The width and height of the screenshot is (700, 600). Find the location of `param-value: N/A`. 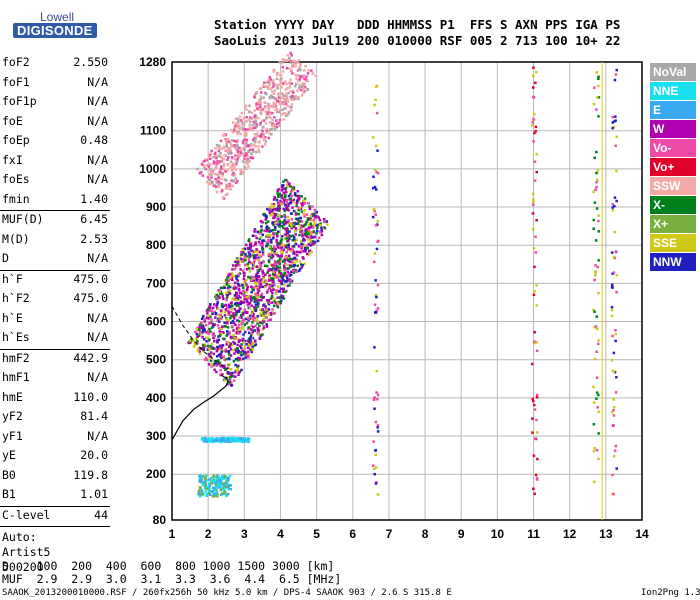

param-value: N/A is located at coordinates (97, 317).